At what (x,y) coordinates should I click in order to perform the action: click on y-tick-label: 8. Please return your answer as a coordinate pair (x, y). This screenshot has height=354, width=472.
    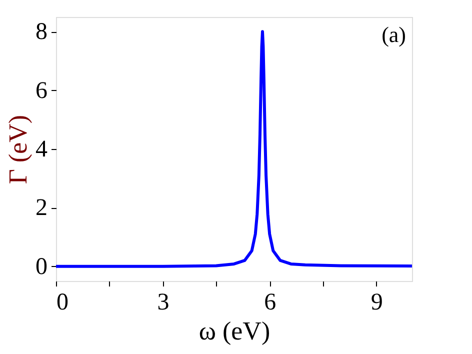
    Looking at the image, I should click on (42, 32).